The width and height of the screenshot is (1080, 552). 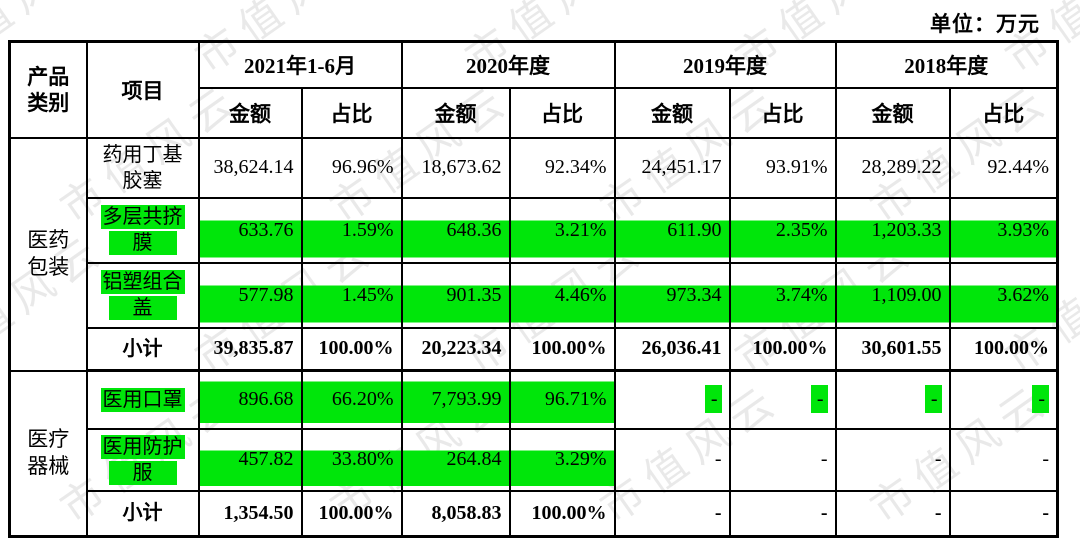 What do you see at coordinates (300, 64) in the screenshot?
I see `header-period-0: 2021年1-6月` at bounding box center [300, 64].